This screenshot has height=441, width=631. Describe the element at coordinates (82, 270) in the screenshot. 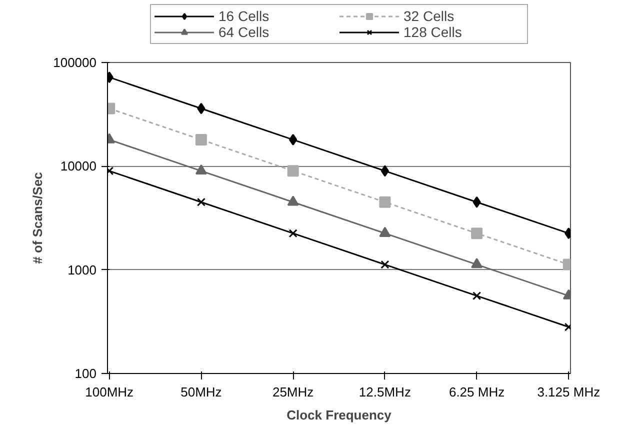

I see `y-tick-label: 1000` at that location.